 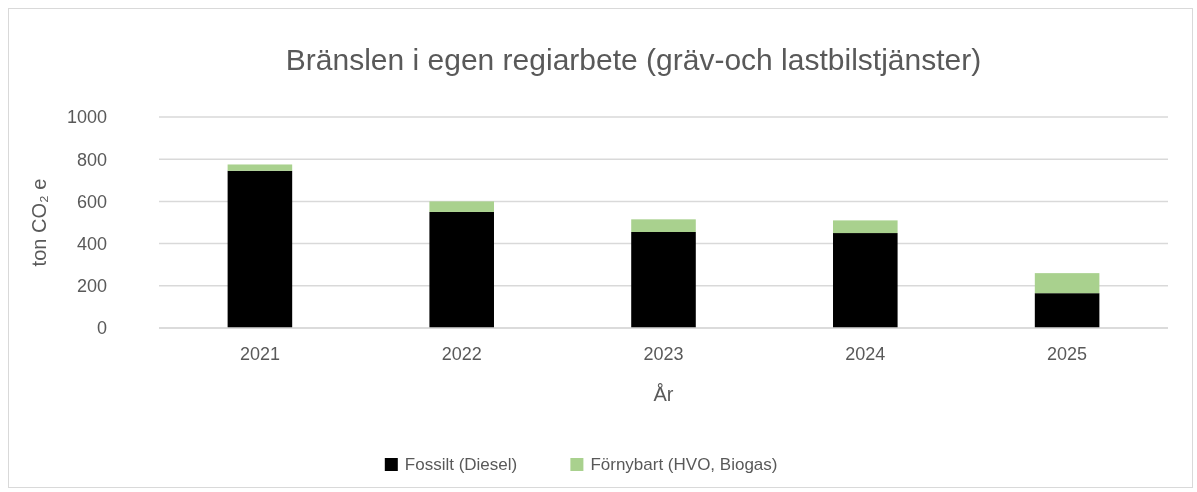 I want to click on y-tick-label: 400, so click(x=91, y=243).